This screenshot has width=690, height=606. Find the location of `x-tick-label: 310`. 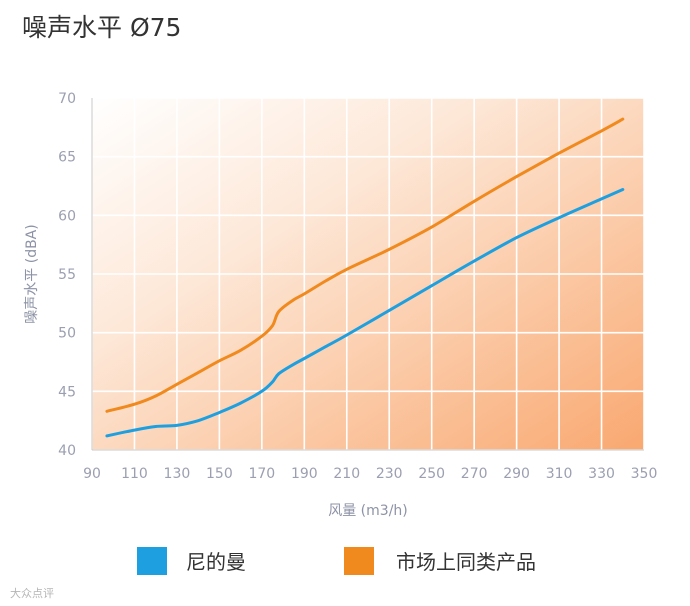

x-tick-label: 310 is located at coordinates (559, 474).